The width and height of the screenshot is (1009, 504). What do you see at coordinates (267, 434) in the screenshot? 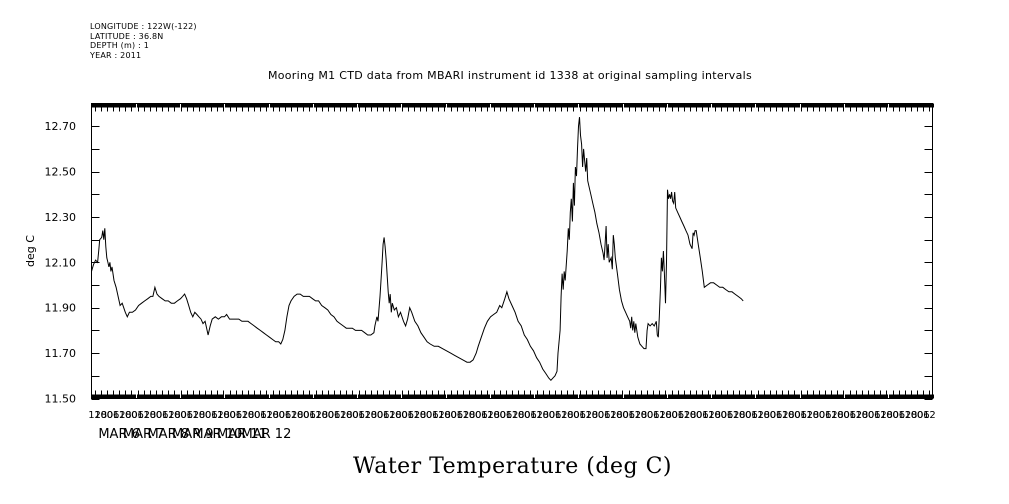
I see `day-label: MAR 12` at bounding box center [267, 434].